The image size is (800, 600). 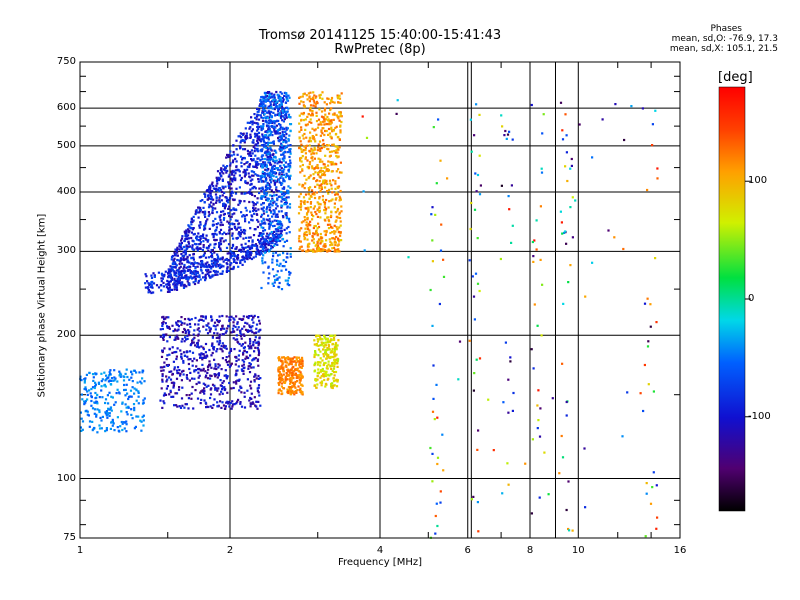 What do you see at coordinates (724, 39) in the screenshot?
I see `stats-o: mean, sd,O: -76.9, 17.3` at bounding box center [724, 39].